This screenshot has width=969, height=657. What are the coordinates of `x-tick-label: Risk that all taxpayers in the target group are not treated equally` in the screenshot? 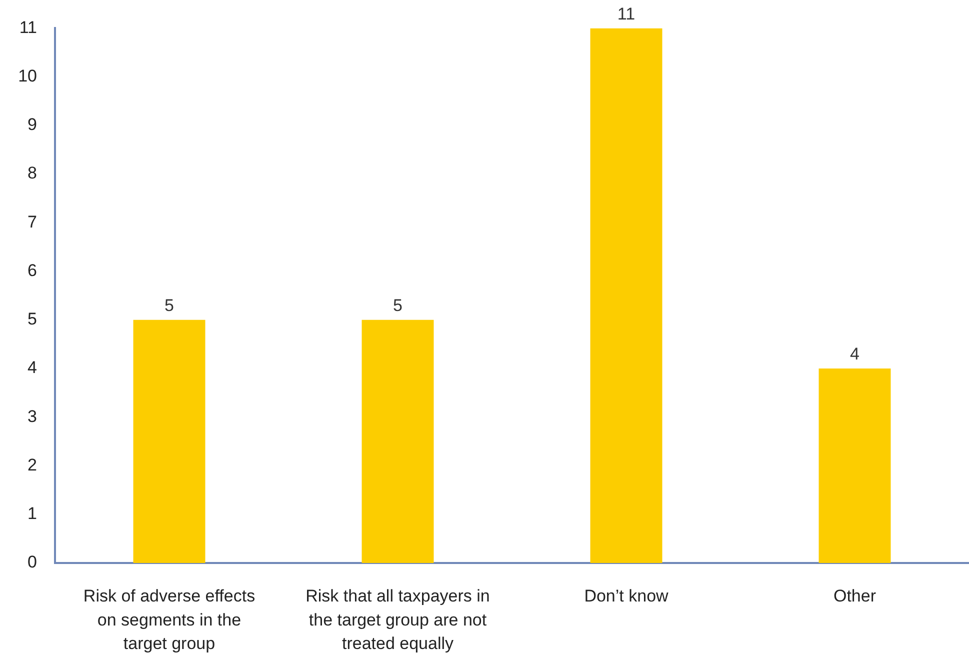 It's located at (398, 620).